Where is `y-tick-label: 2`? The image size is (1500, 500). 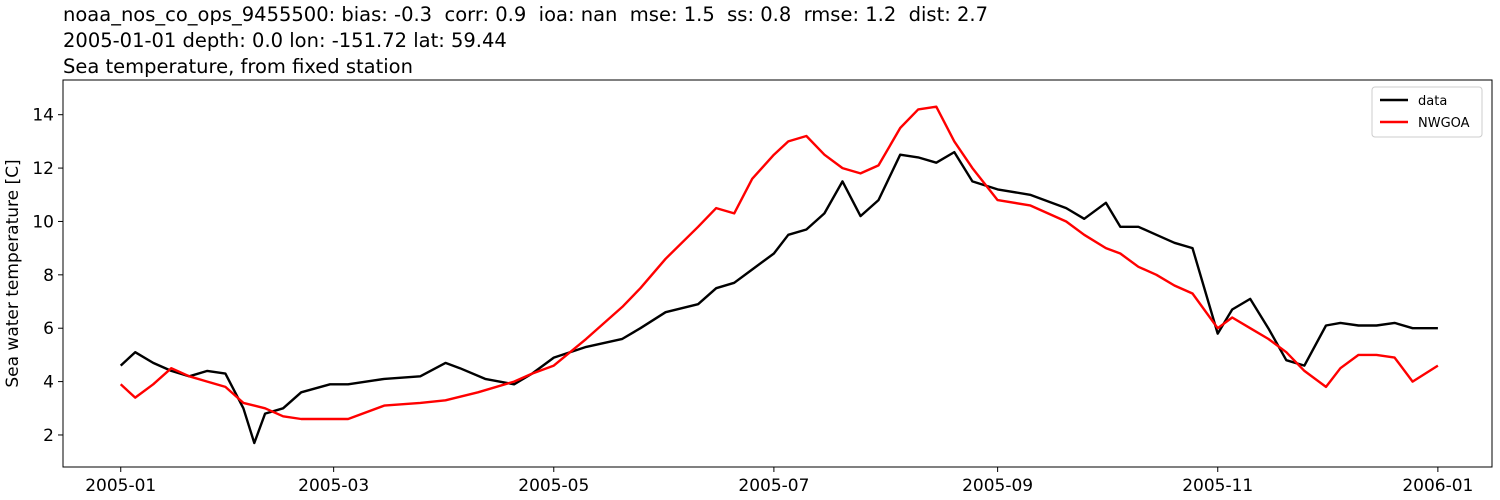
y-tick-label: 2 is located at coordinates (48, 436).